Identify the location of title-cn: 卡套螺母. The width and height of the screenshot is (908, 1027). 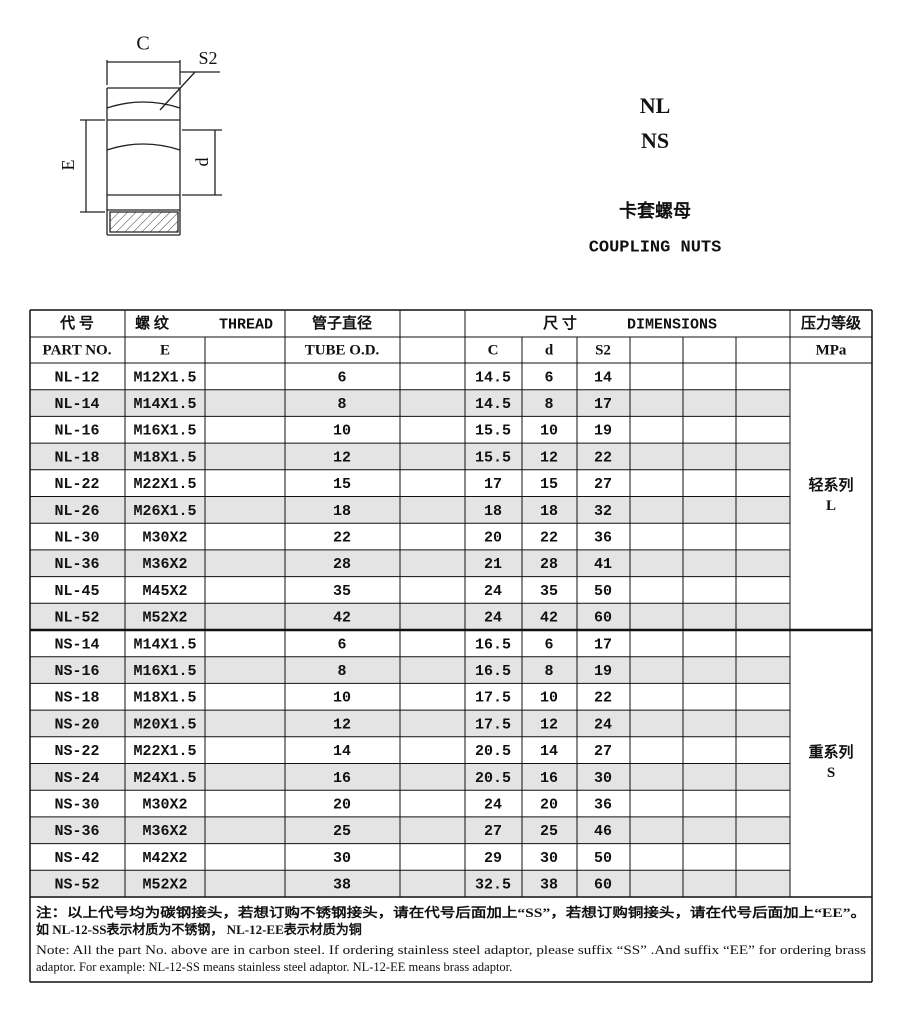
(655, 210).